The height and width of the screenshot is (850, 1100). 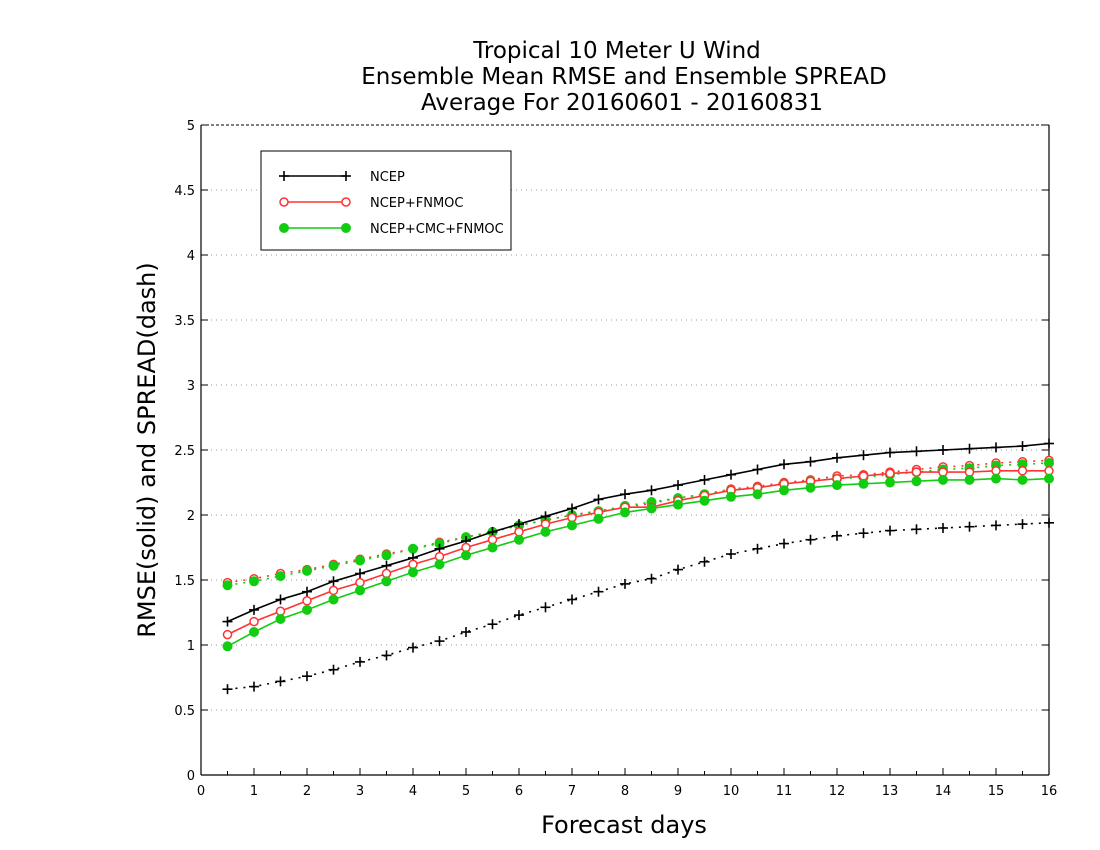 I want to click on y-tick-label-2: 1, so click(x=191, y=646).